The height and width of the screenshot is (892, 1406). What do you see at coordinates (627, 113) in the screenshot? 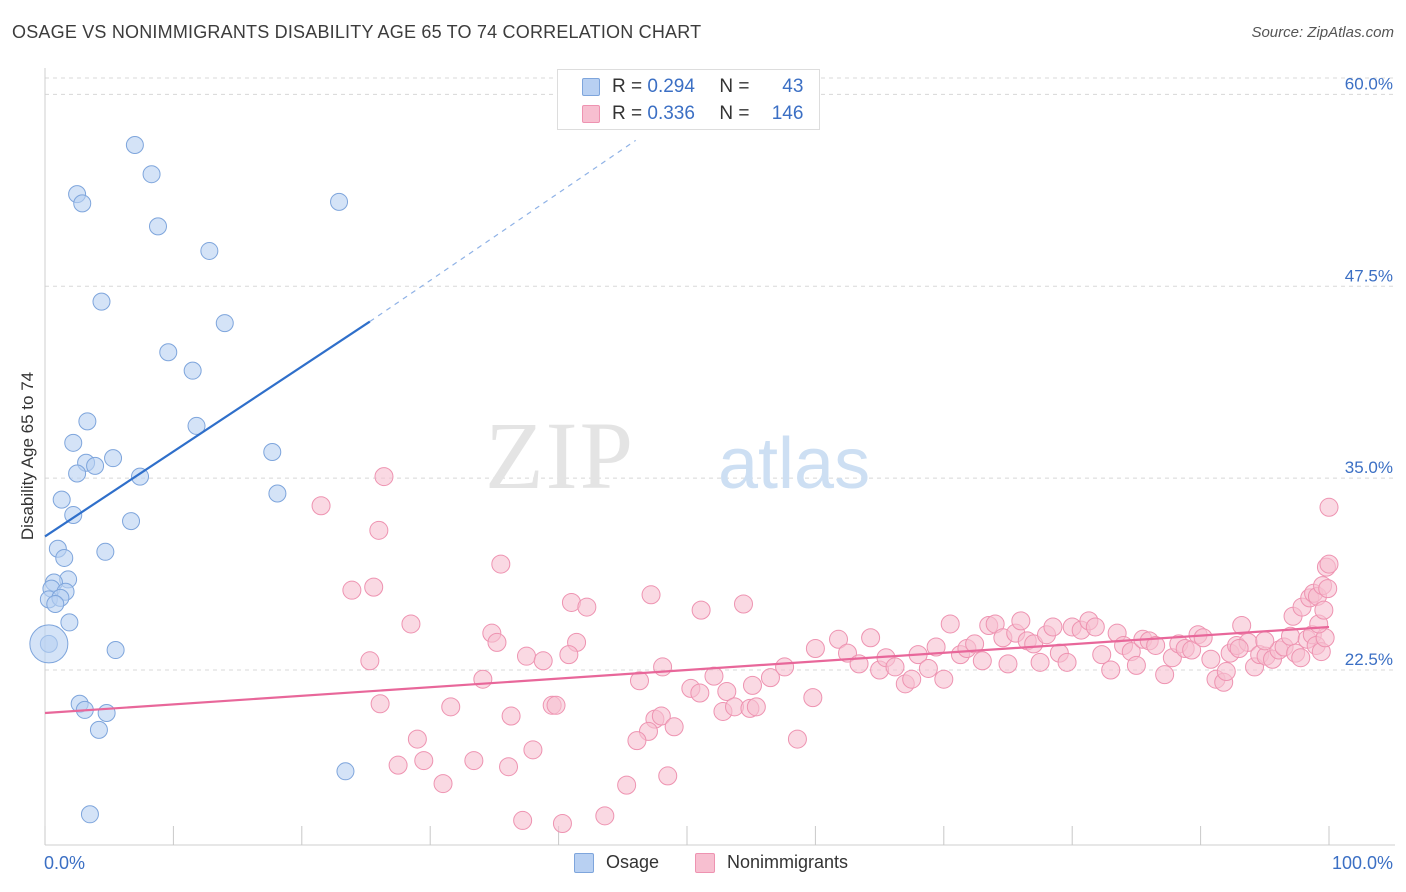
I see `r-label: R =` at bounding box center [627, 113].